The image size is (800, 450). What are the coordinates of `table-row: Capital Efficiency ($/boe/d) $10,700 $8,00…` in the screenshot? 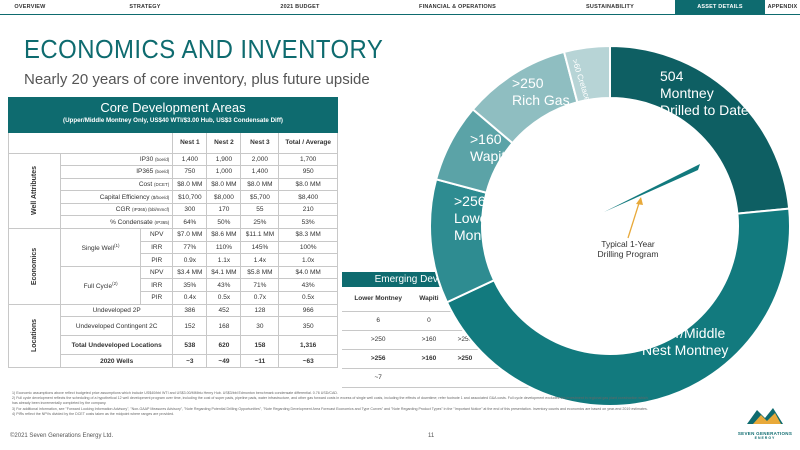 It's located at (173, 197).